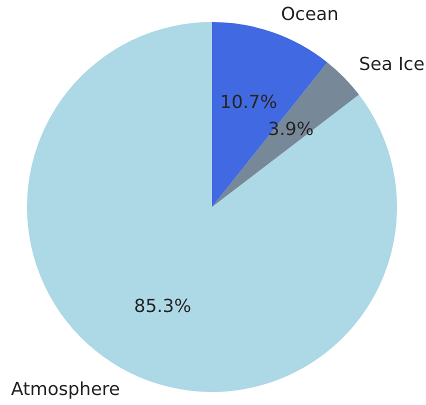 The height and width of the screenshot is (405, 426). Describe the element at coordinates (65, 389) in the screenshot. I see `slice-label: Atmosphere` at that location.